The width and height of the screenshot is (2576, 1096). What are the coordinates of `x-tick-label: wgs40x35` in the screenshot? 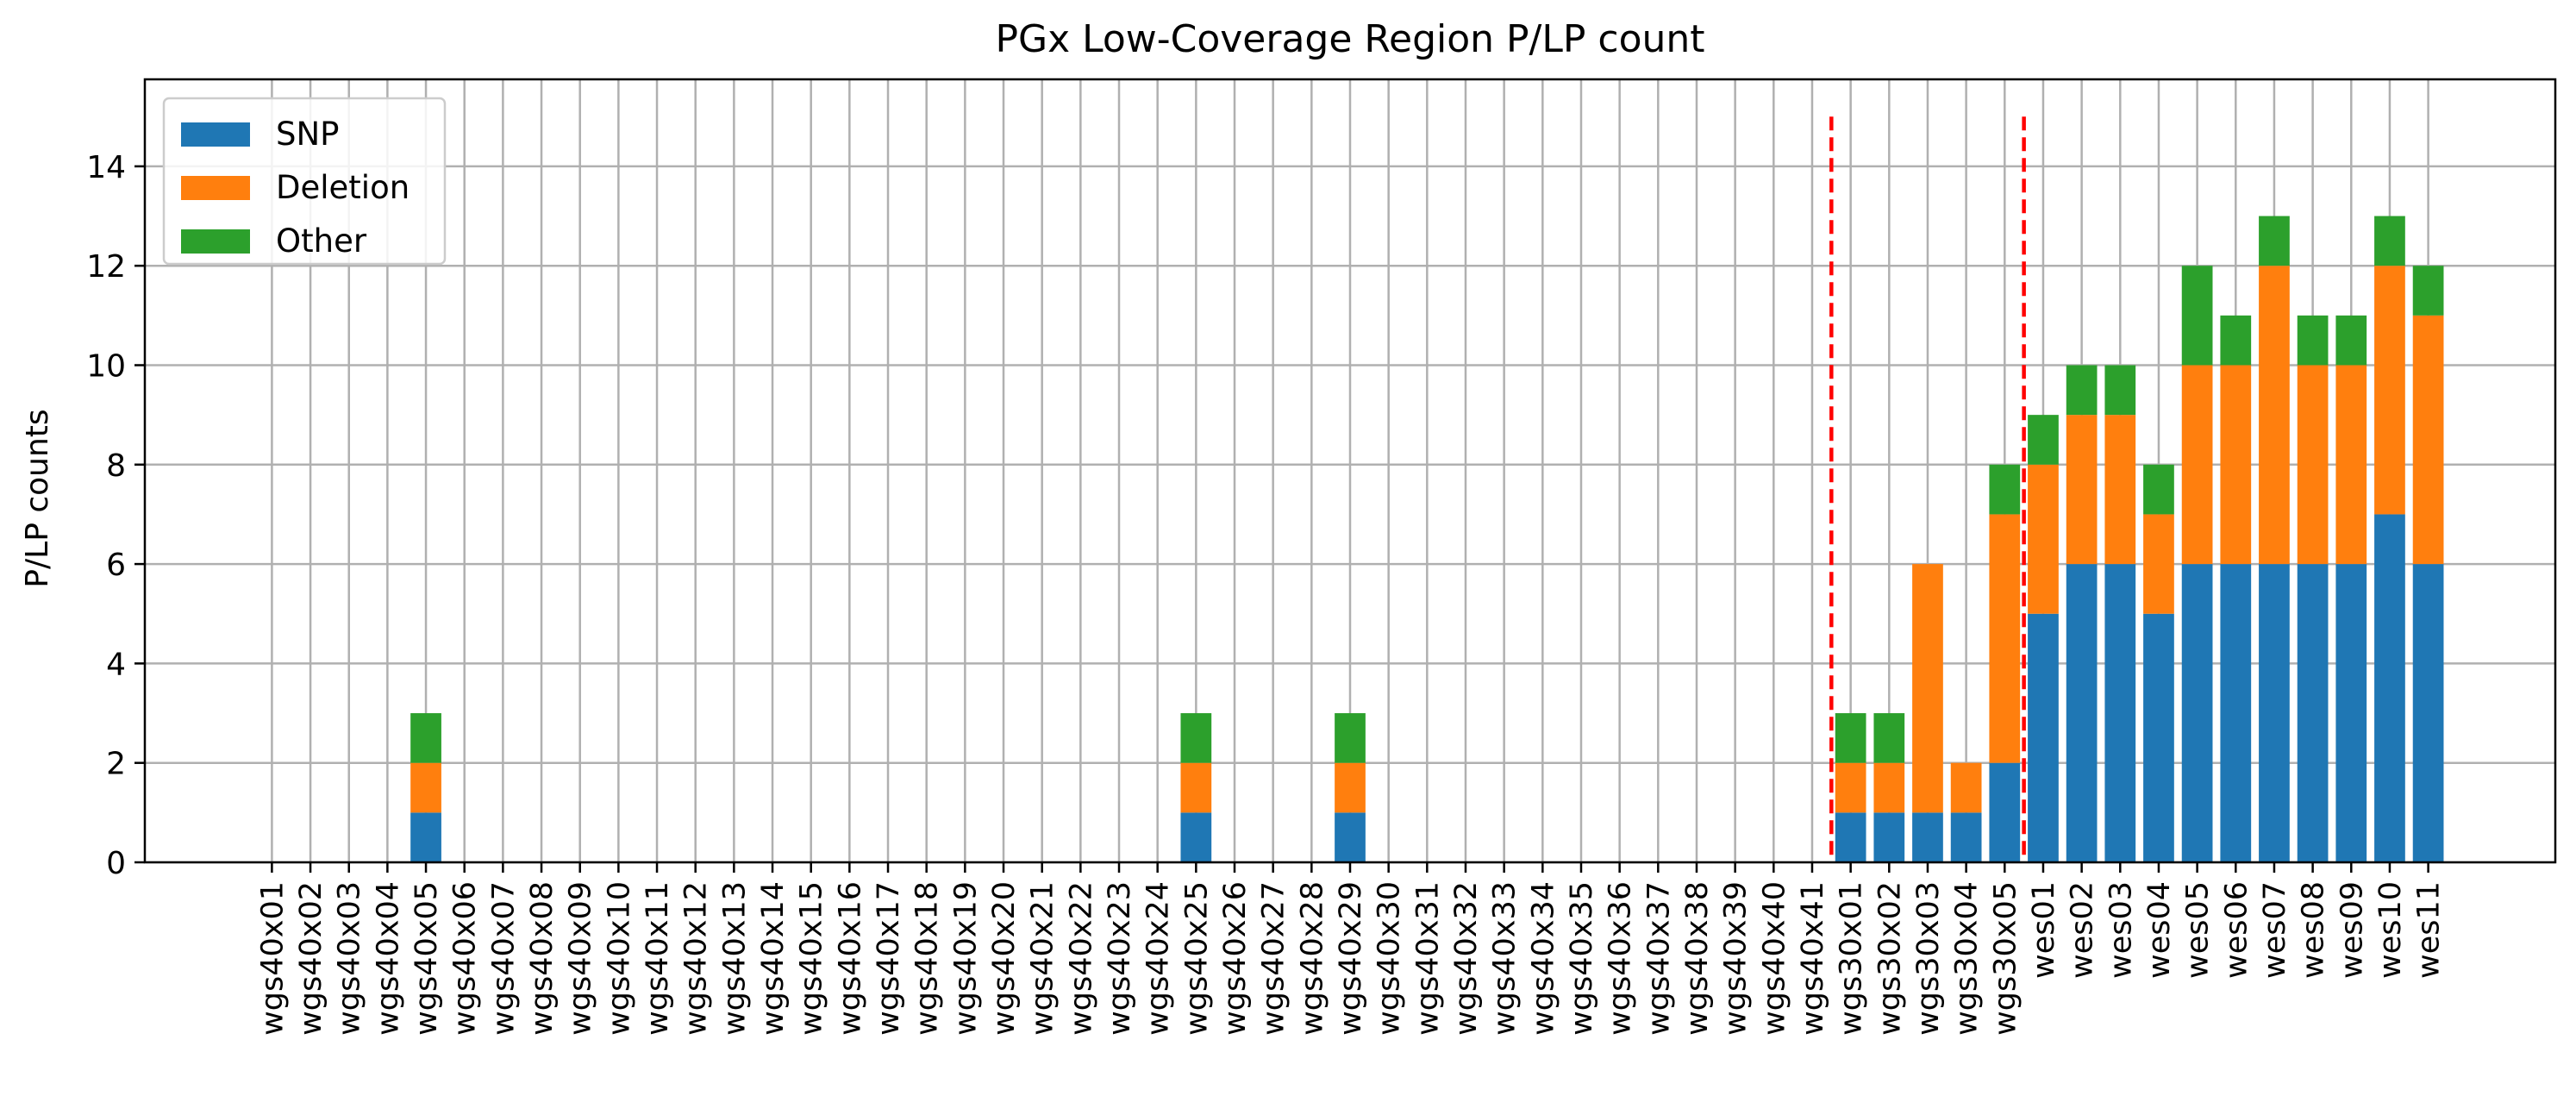 It's located at (1582, 958).